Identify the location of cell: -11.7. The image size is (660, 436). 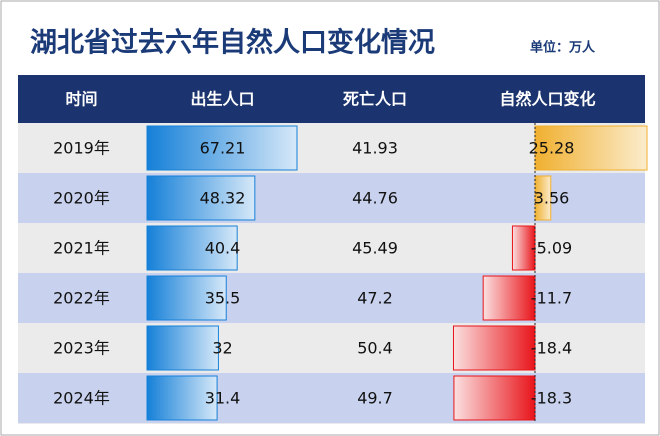
(551, 298).